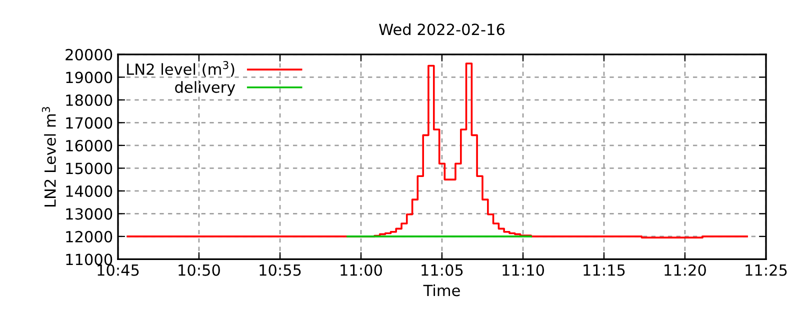 The height and width of the screenshot is (320, 800). Describe the element at coordinates (89, 214) in the screenshot. I see `y-tick-label: 13000` at that location.